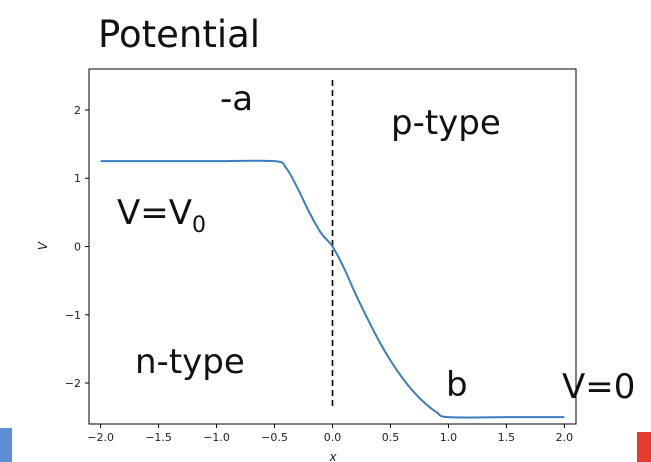 The height and width of the screenshot is (462, 651). I want to click on right-edge-fragment, so click(644, 447).